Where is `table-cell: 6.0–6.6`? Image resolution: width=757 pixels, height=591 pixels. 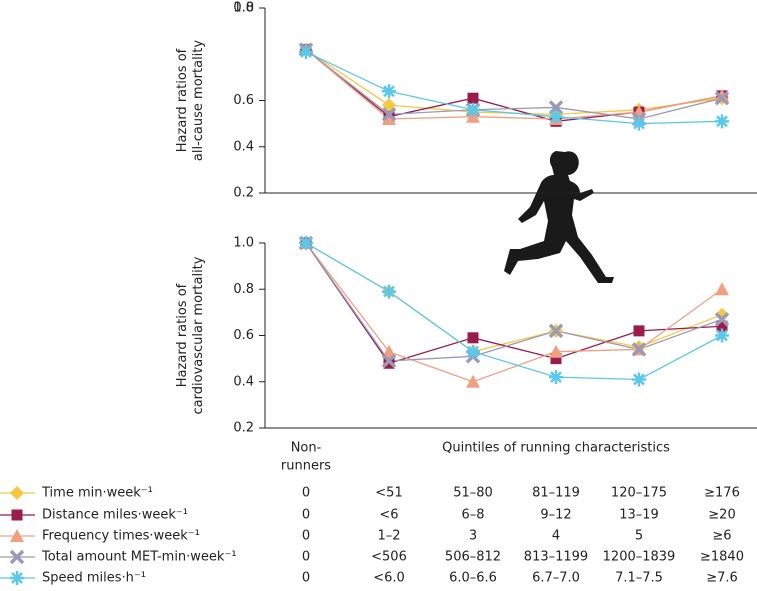 table-cell: 6.0–6.6 is located at coordinates (473, 578).